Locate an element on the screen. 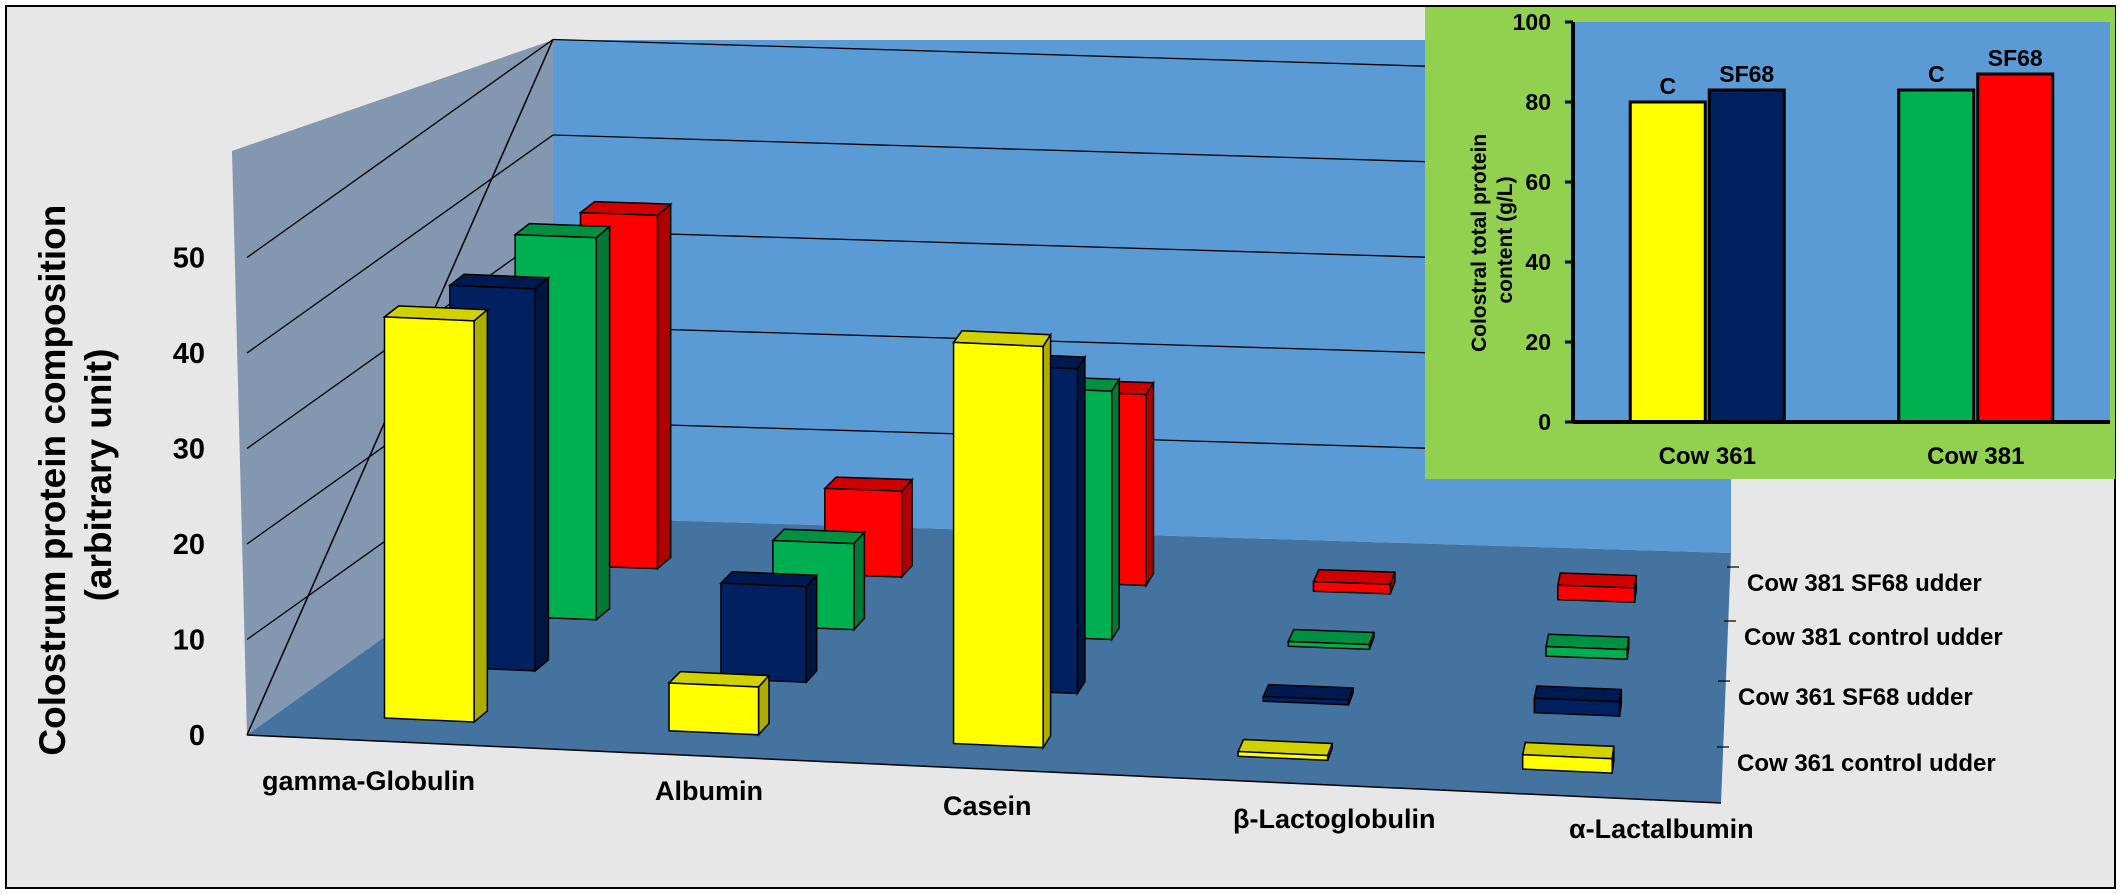  y-tick-label: 30 is located at coordinates (189, 450).